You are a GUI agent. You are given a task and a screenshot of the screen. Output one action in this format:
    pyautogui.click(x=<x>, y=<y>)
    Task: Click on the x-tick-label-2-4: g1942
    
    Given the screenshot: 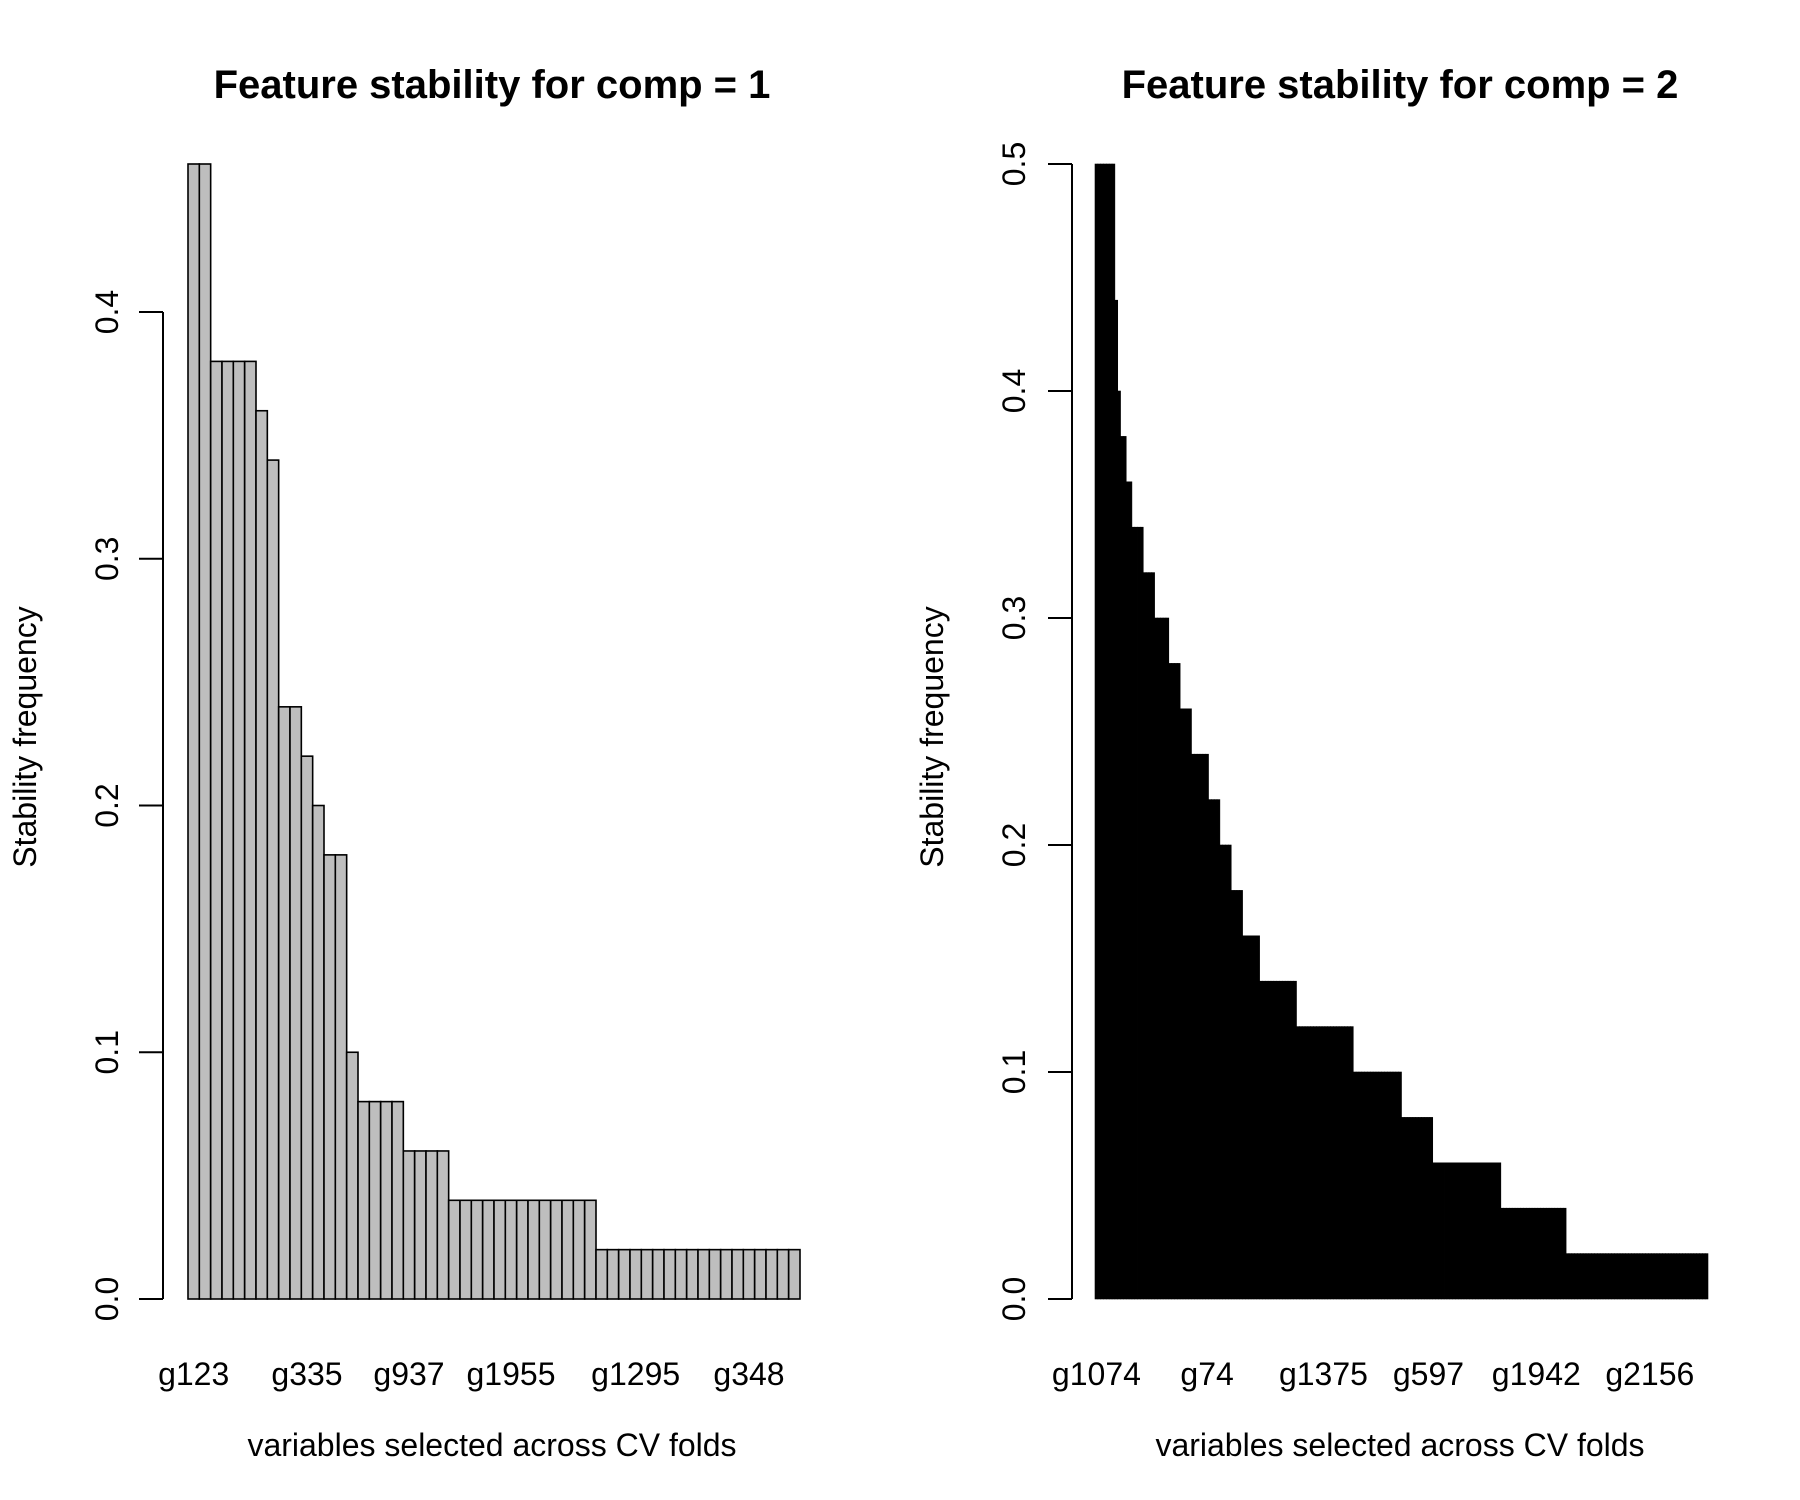 What is the action you would take?
    pyautogui.click(x=1536, y=1374)
    